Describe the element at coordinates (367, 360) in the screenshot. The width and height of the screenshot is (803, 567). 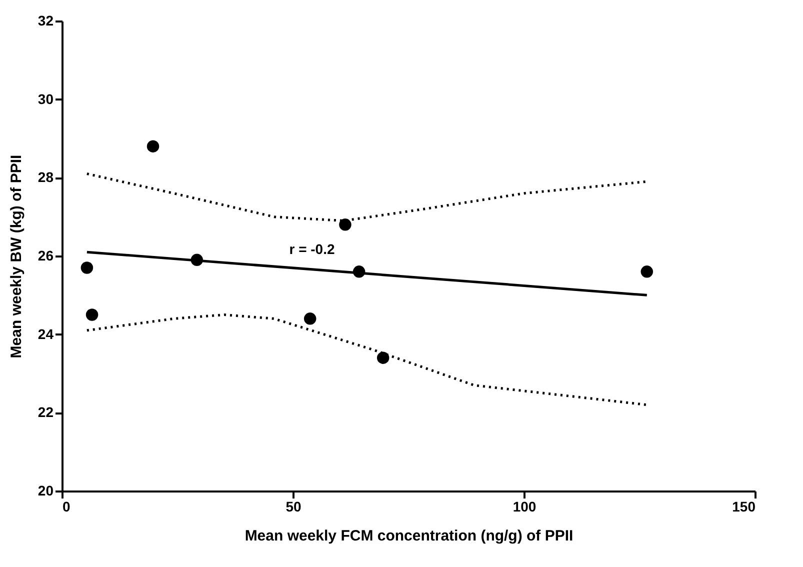
I see `line-series` at that location.